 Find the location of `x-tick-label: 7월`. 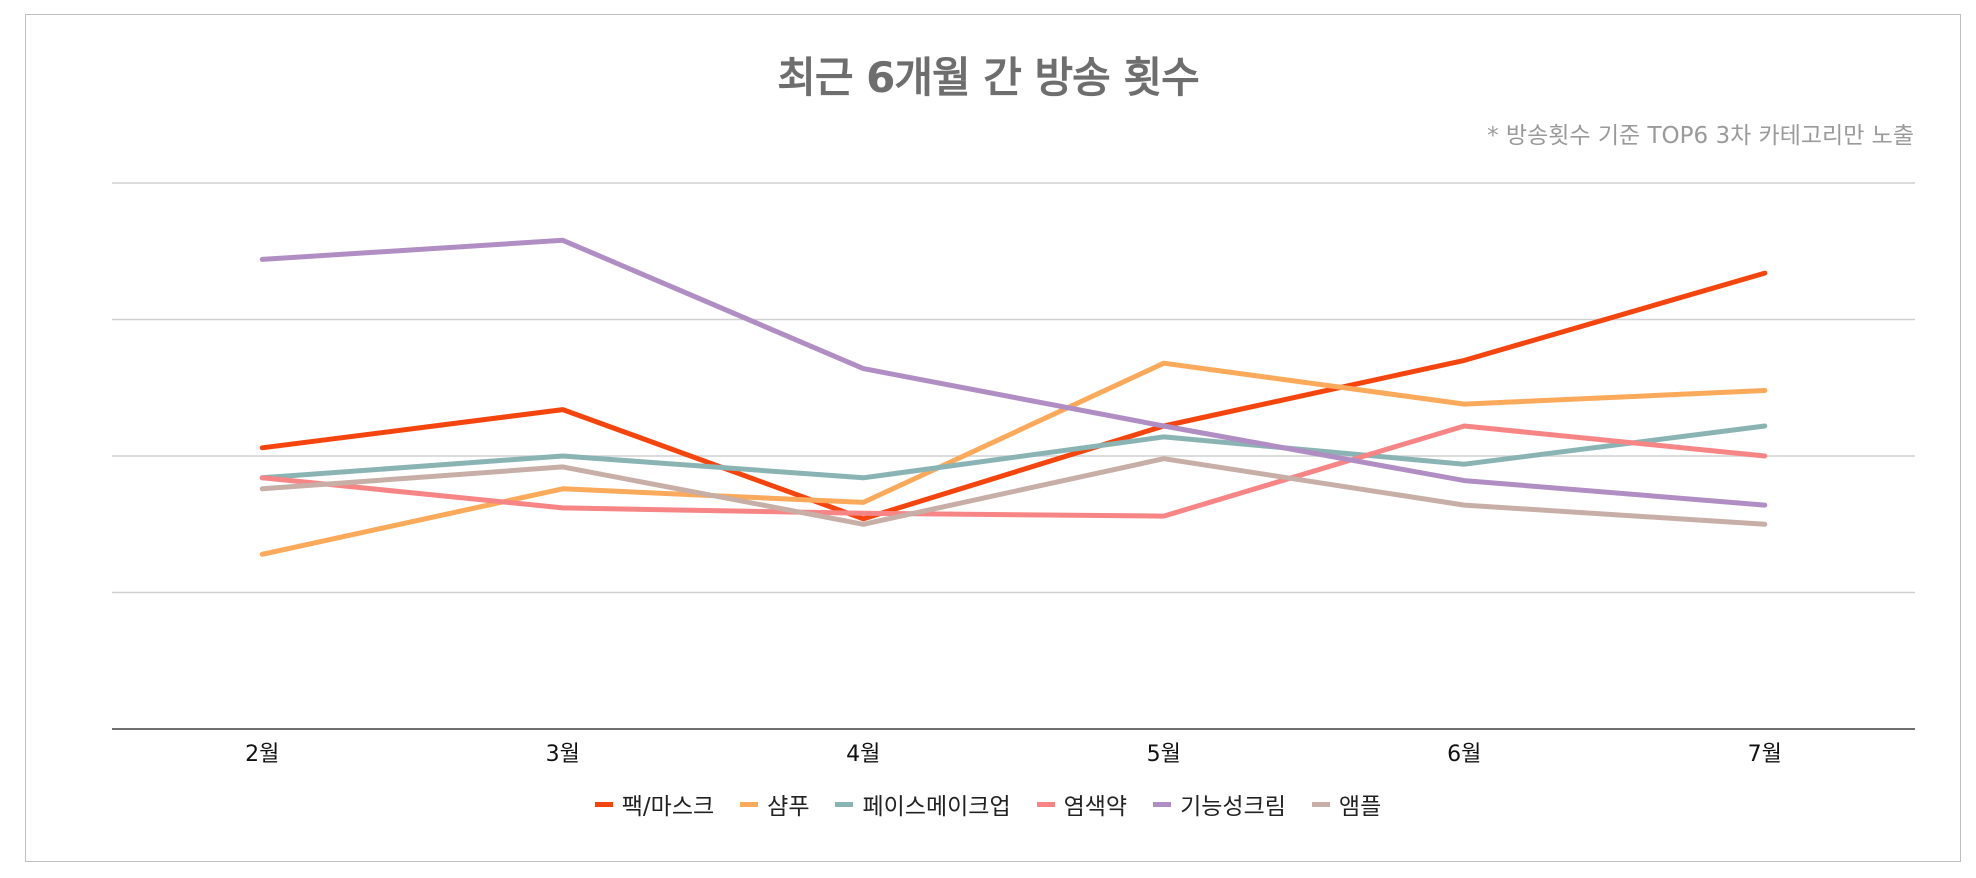

x-tick-label: 7월 is located at coordinates (1765, 754).